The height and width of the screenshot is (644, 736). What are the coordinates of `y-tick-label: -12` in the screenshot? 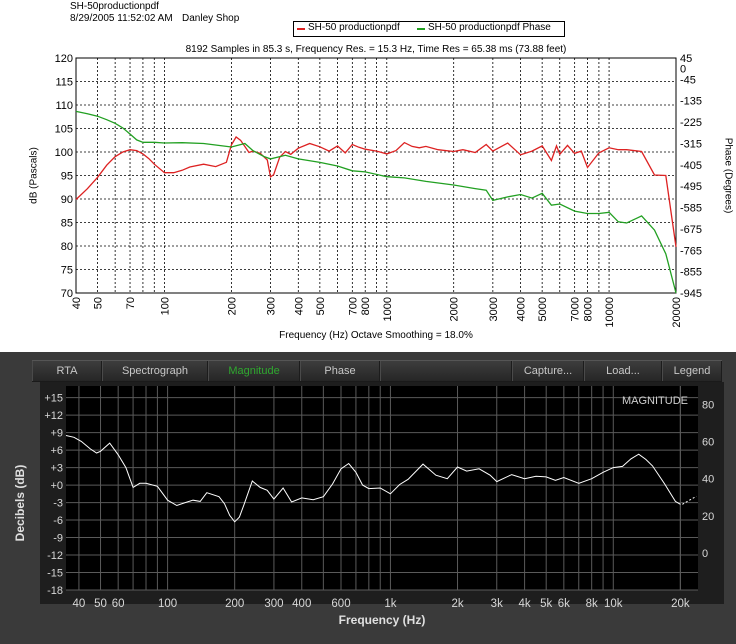 It's located at (55, 556).